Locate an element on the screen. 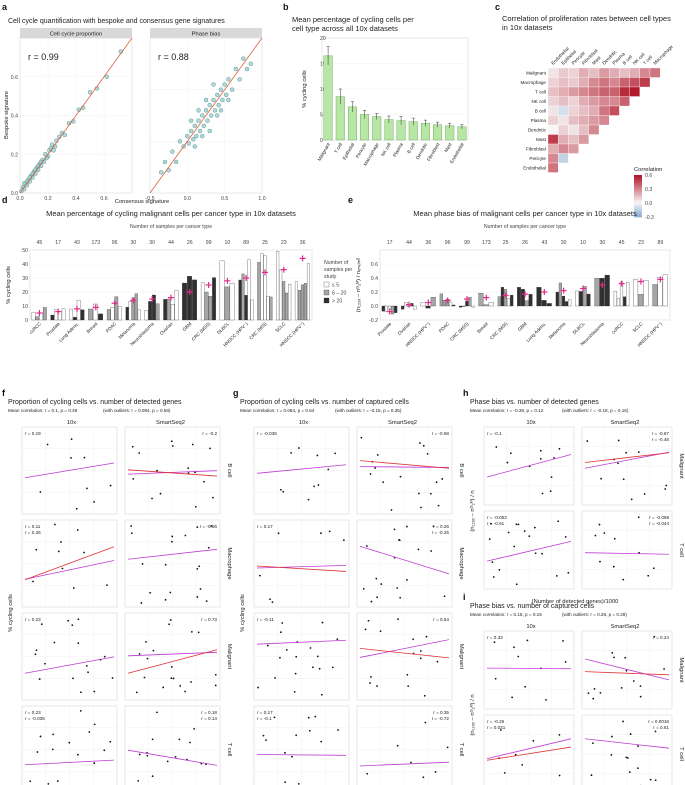 This screenshot has width=685, height=785. identity-line is located at coordinates (206, 115).